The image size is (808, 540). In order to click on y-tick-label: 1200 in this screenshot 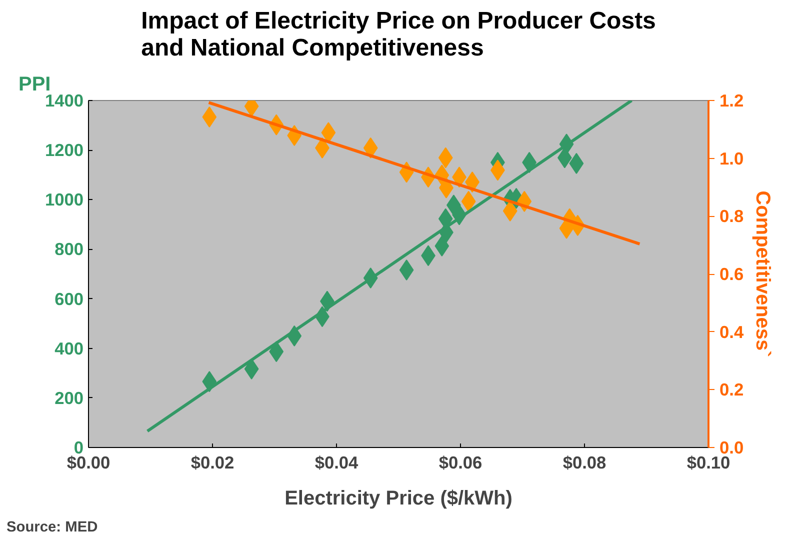, I will do `click(64, 150)`.